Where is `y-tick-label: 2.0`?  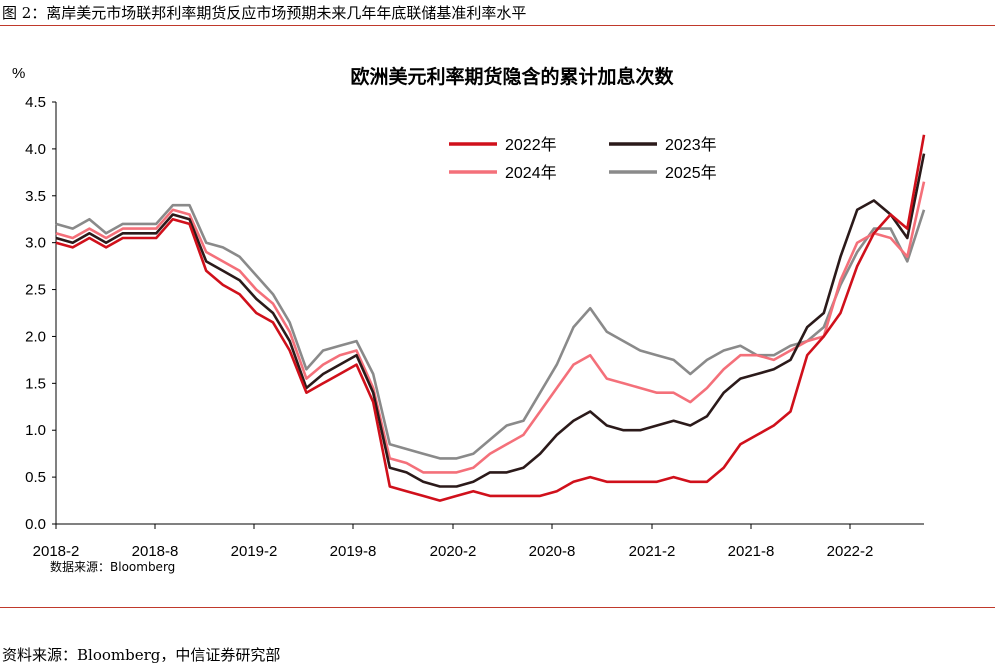 y-tick-label: 2.0 is located at coordinates (35, 336).